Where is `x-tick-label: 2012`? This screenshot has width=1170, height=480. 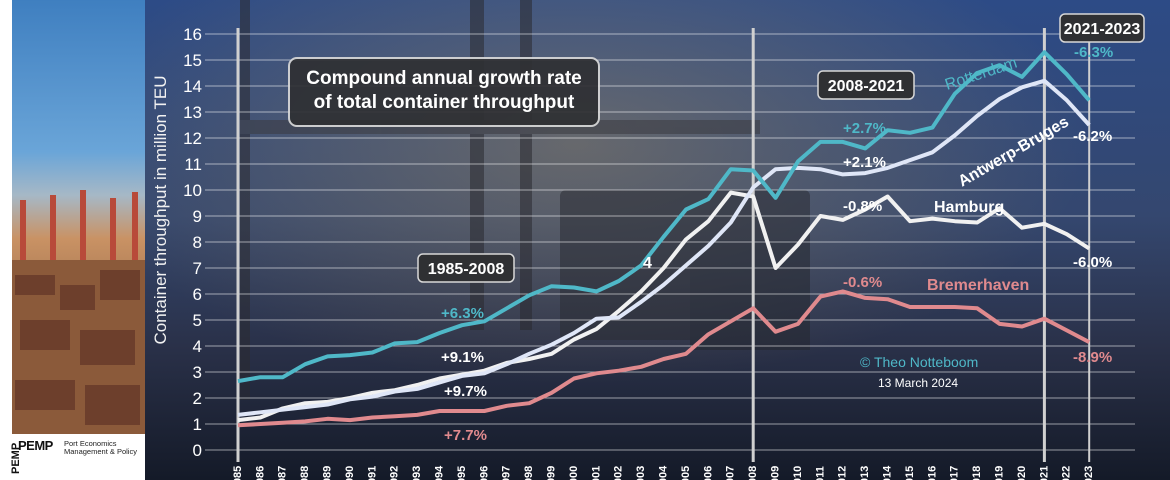
x-tick-label: 2012 is located at coordinates (843, 473).